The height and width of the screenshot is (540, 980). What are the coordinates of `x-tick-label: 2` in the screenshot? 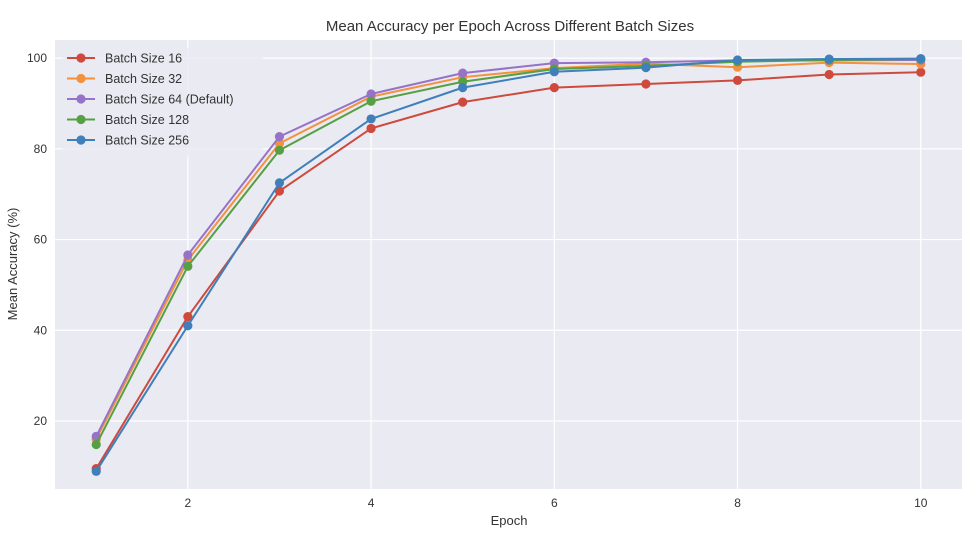 It's located at (187, 503).